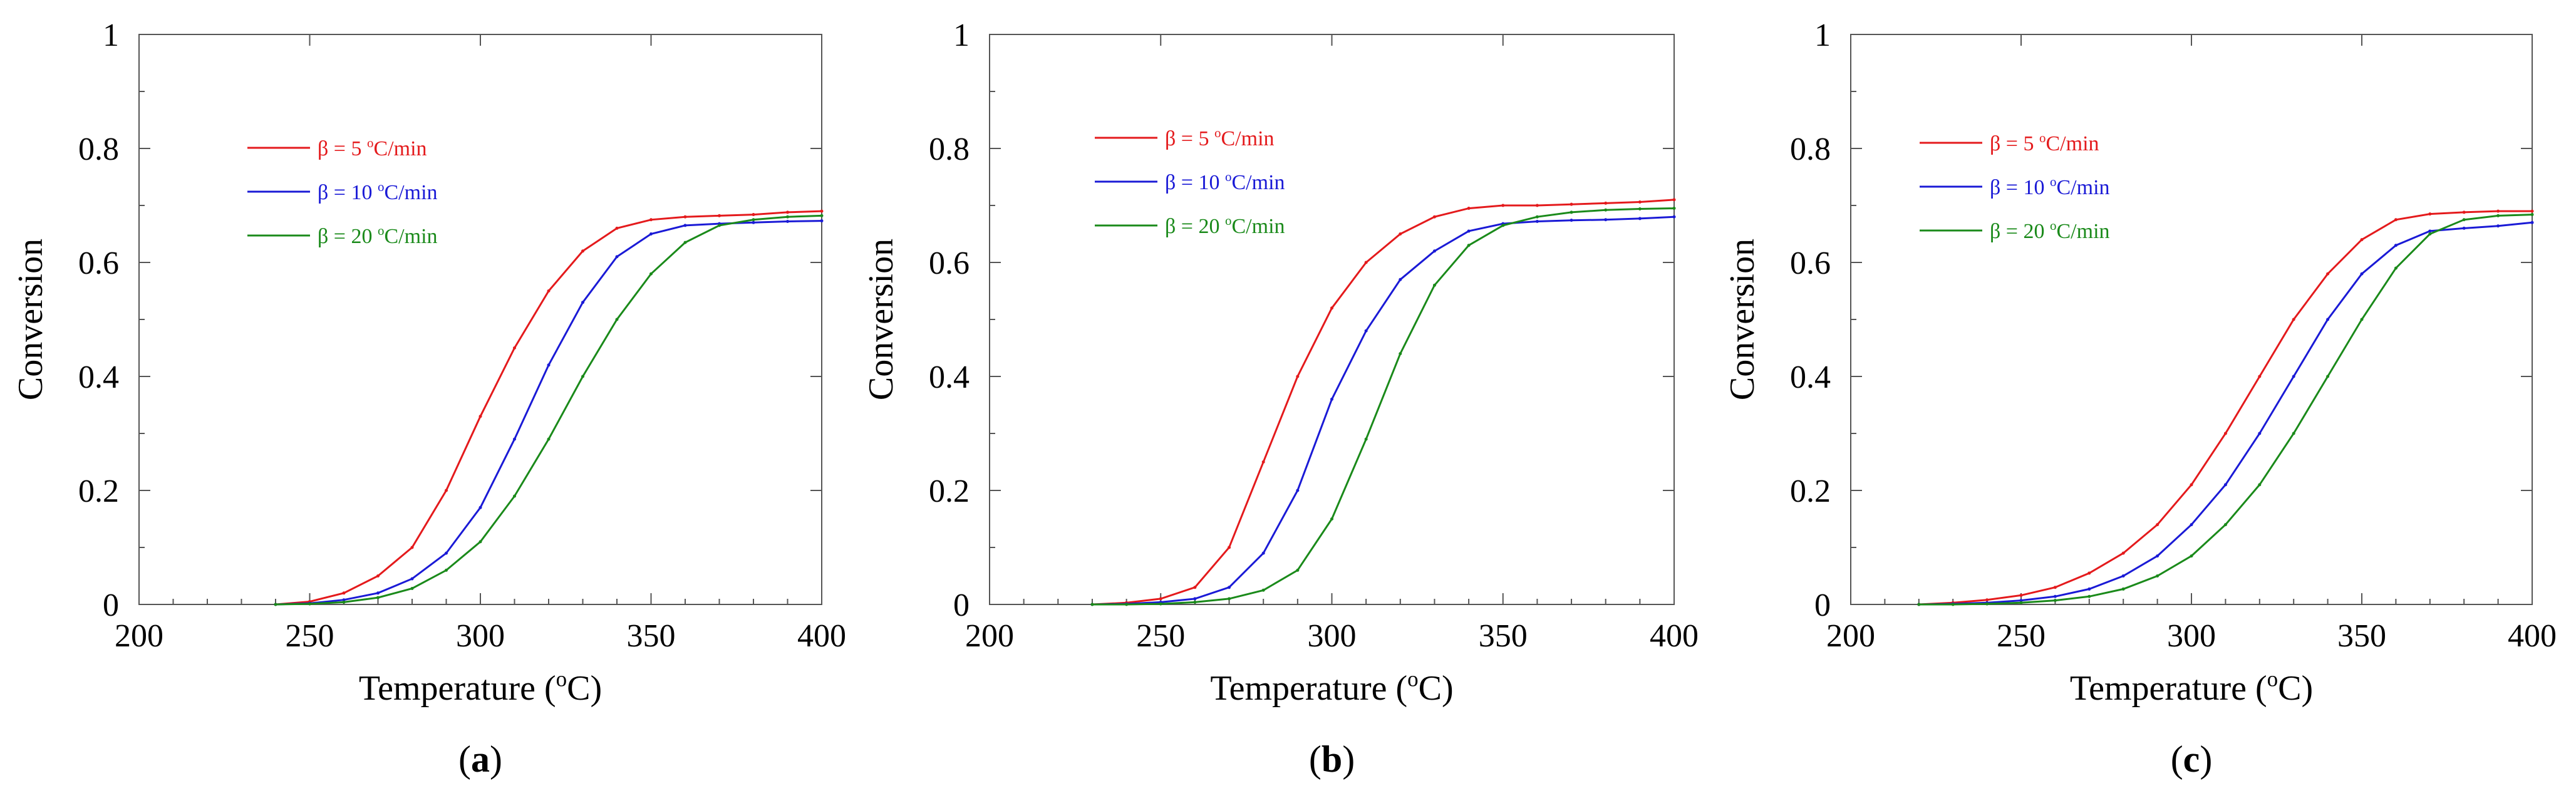  I want to click on y-tick-label: 0, so click(1822, 605).